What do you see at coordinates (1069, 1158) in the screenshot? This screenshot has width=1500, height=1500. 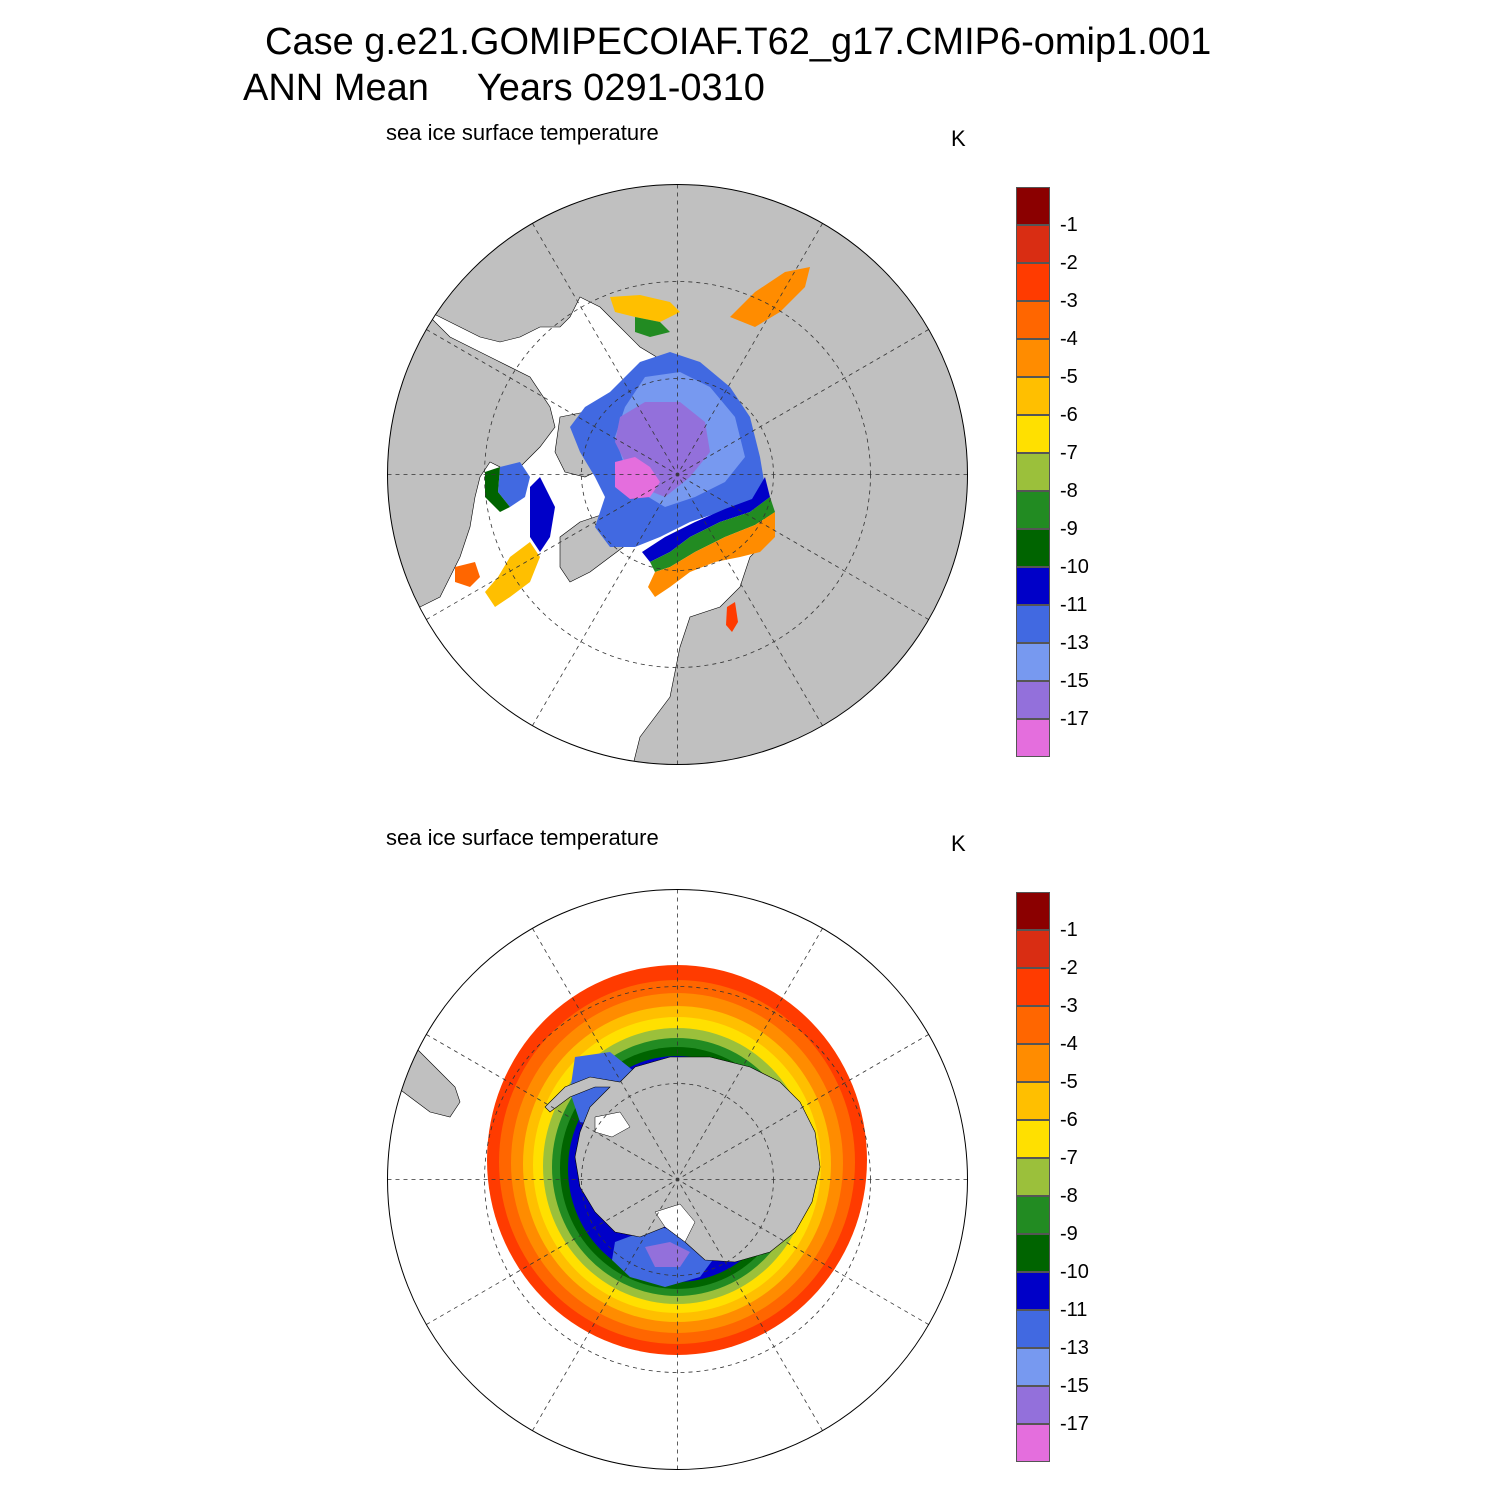 I see `south-colorbar-label: -7` at bounding box center [1069, 1158].